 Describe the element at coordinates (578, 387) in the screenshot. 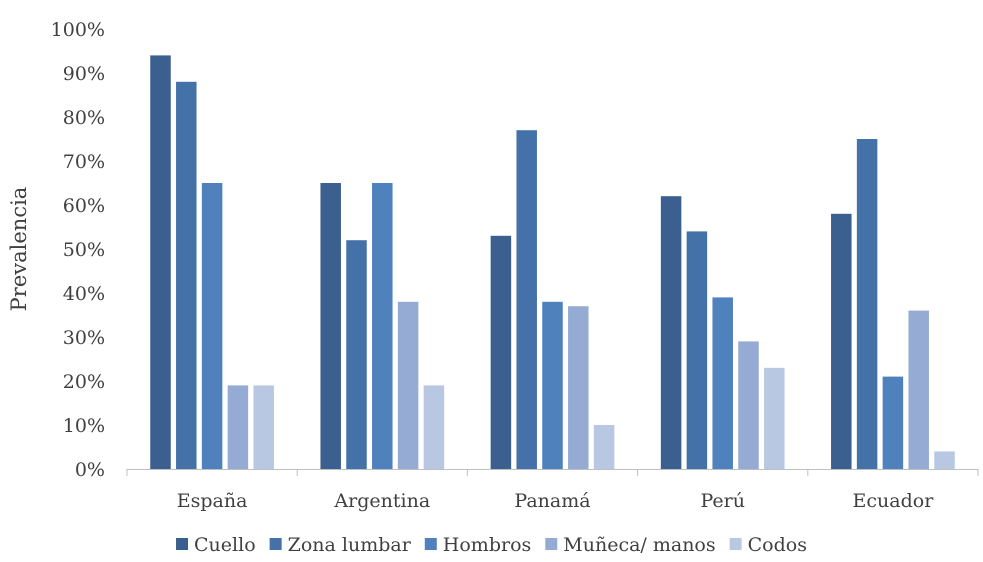

I see `bar-muñeca-manos-2` at that location.